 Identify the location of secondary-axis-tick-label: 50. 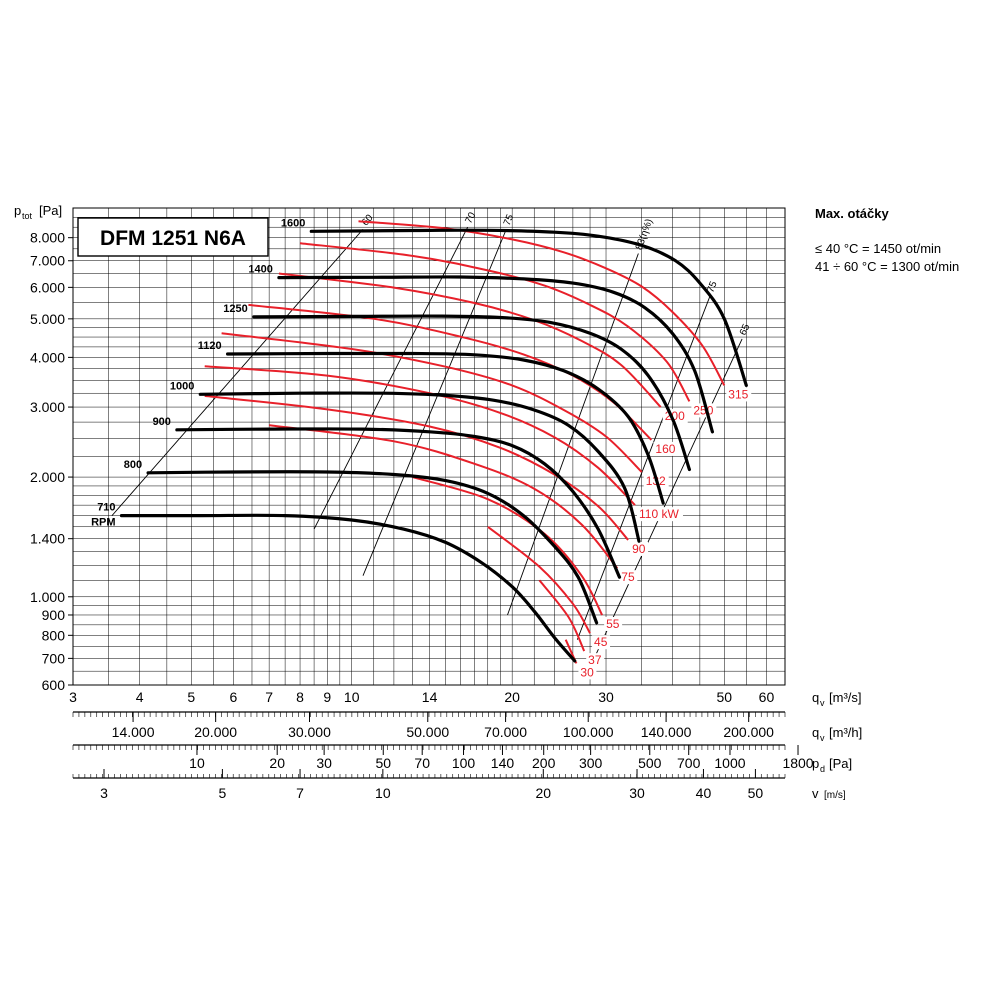
(383, 763).